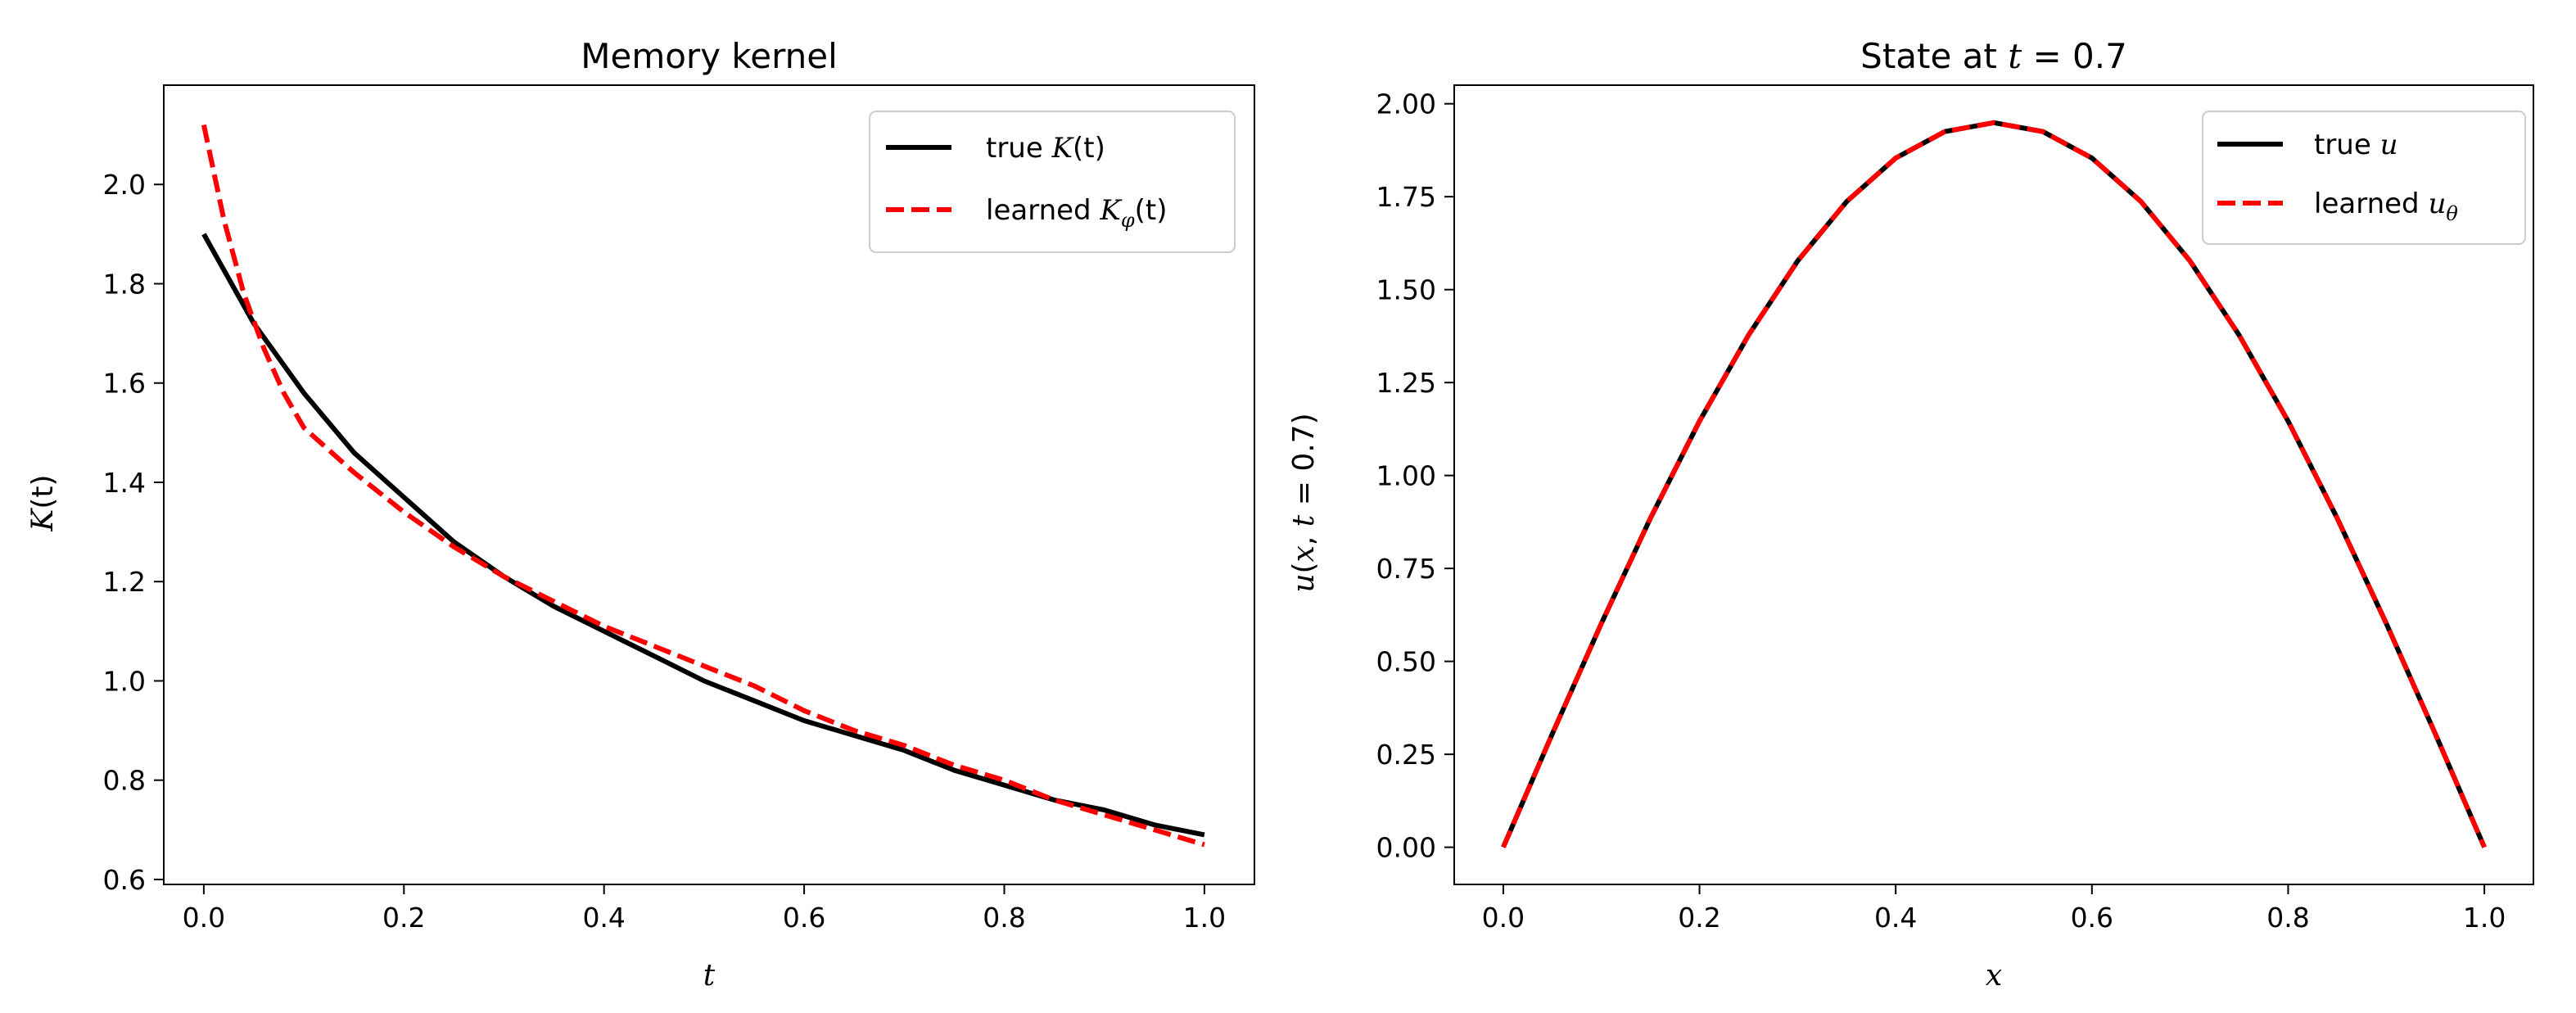 Image resolution: width=2576 pixels, height=1013 pixels. I want to click on memory-kernel-ytick-label: 1.4, so click(124, 483).